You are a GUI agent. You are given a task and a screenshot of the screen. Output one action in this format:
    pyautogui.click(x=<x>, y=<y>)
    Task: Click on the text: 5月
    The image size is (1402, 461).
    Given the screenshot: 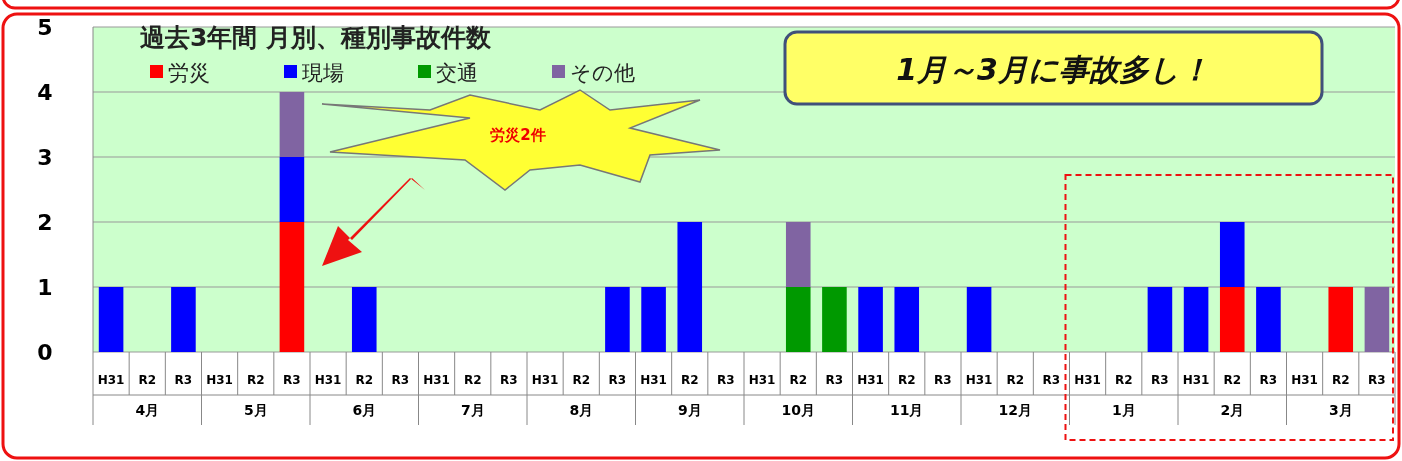 What is the action you would take?
    pyautogui.click(x=255, y=410)
    